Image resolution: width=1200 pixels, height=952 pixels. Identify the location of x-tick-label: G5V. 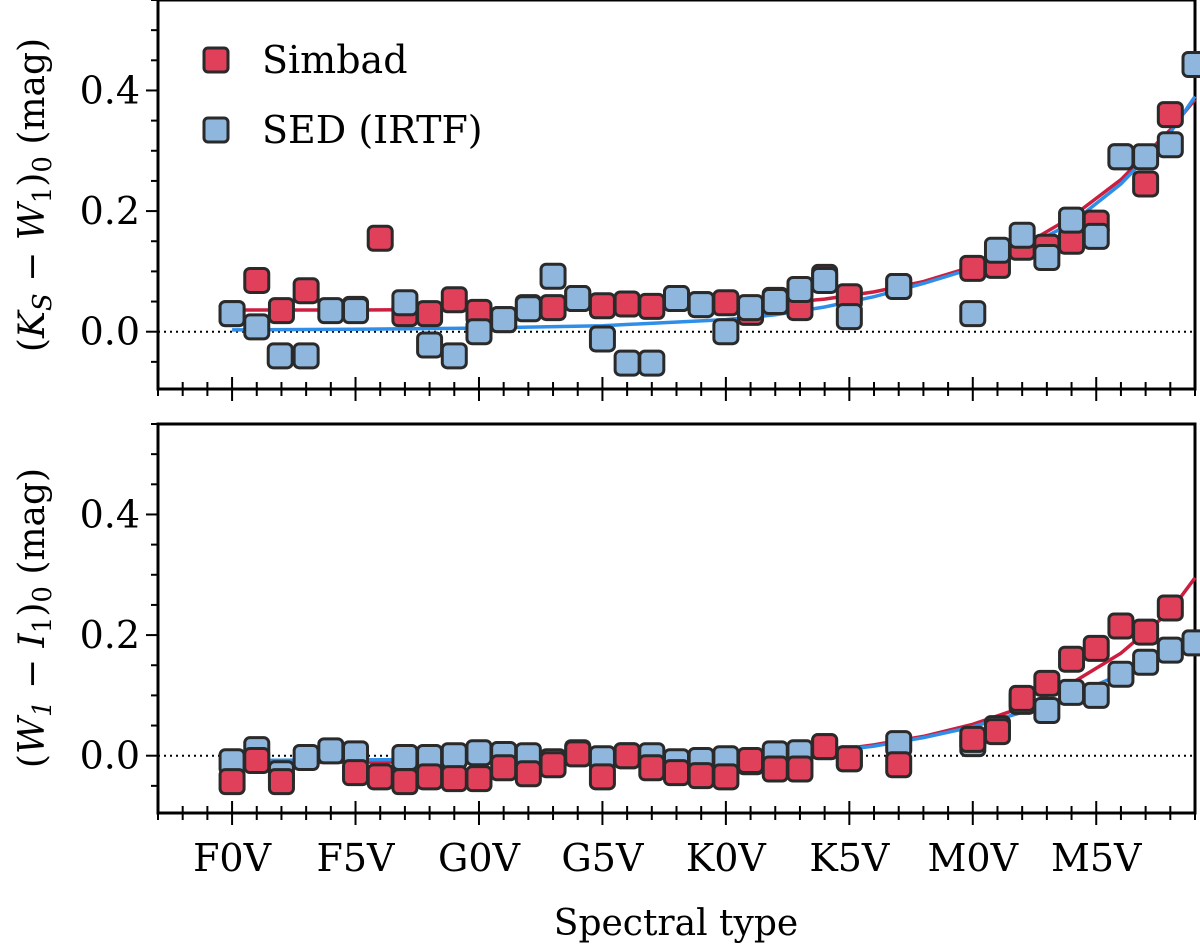
(602, 858).